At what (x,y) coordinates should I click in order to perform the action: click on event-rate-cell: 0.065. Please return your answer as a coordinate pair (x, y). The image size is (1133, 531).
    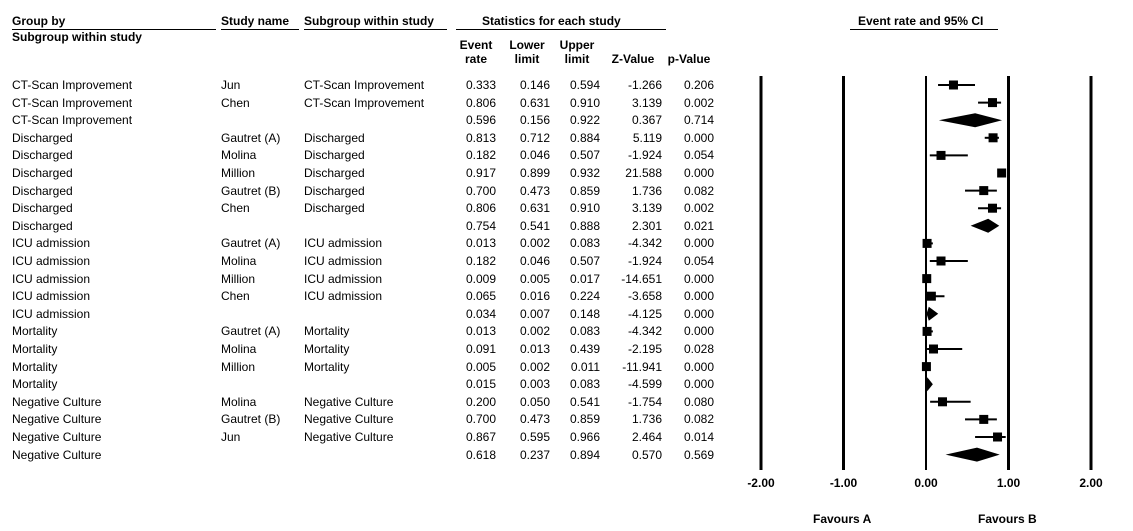
    Looking at the image, I should click on (480, 296).